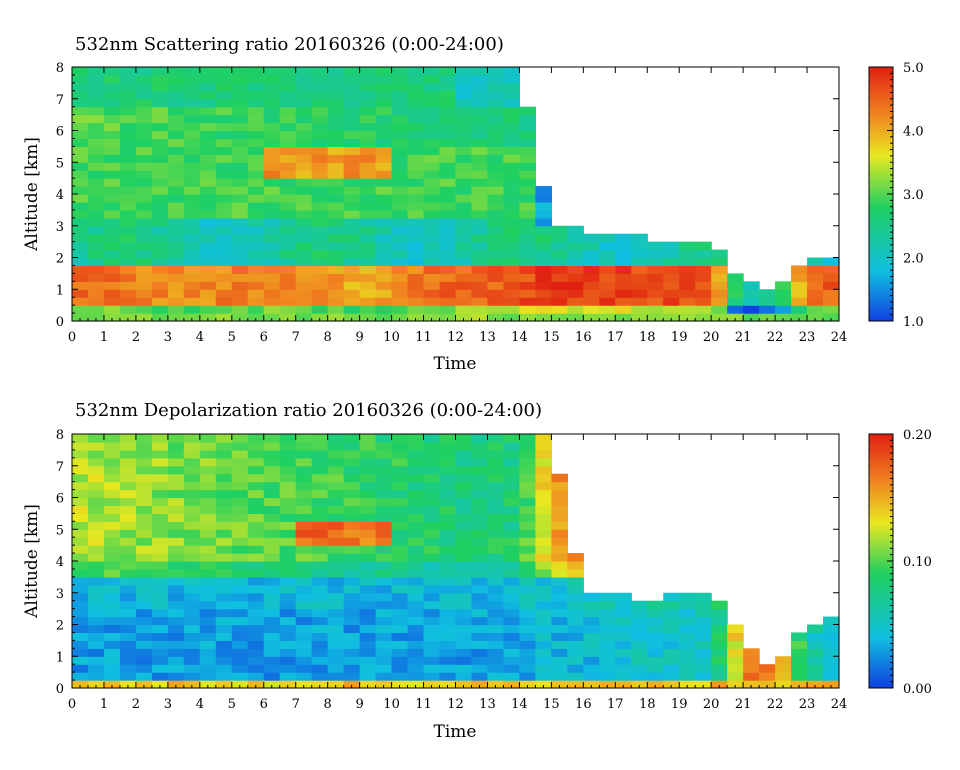 The width and height of the screenshot is (960, 770). What do you see at coordinates (913, 132) in the screenshot?
I see `colorbar-tick-label: 4.0` at bounding box center [913, 132].